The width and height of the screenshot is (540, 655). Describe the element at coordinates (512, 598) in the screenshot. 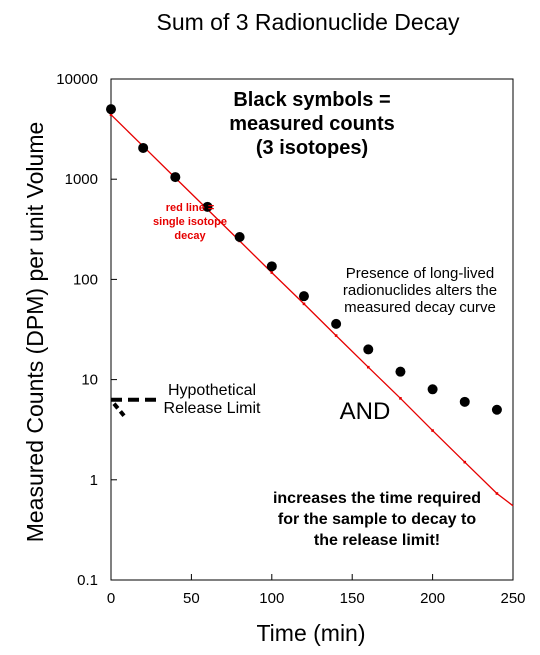

I see `x-tick-label: 250` at that location.